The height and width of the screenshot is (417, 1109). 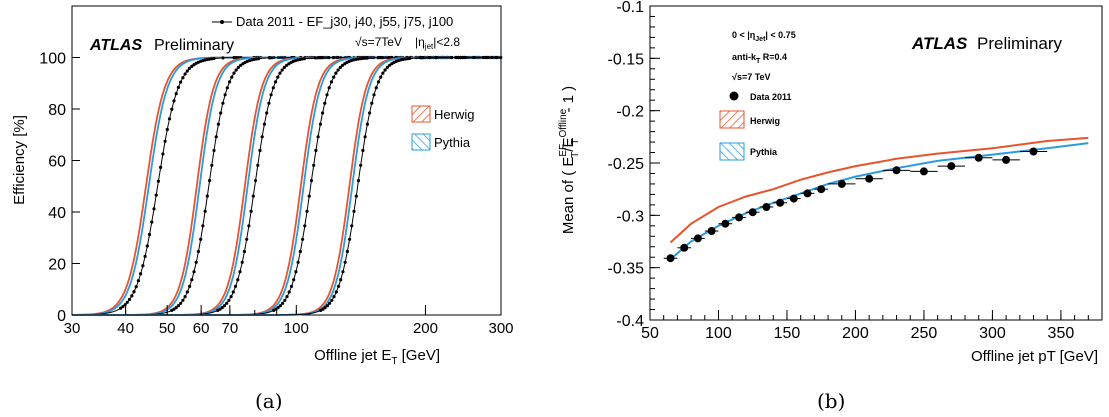 I want to click on y-tick-label-a: 100, so click(x=52, y=59).